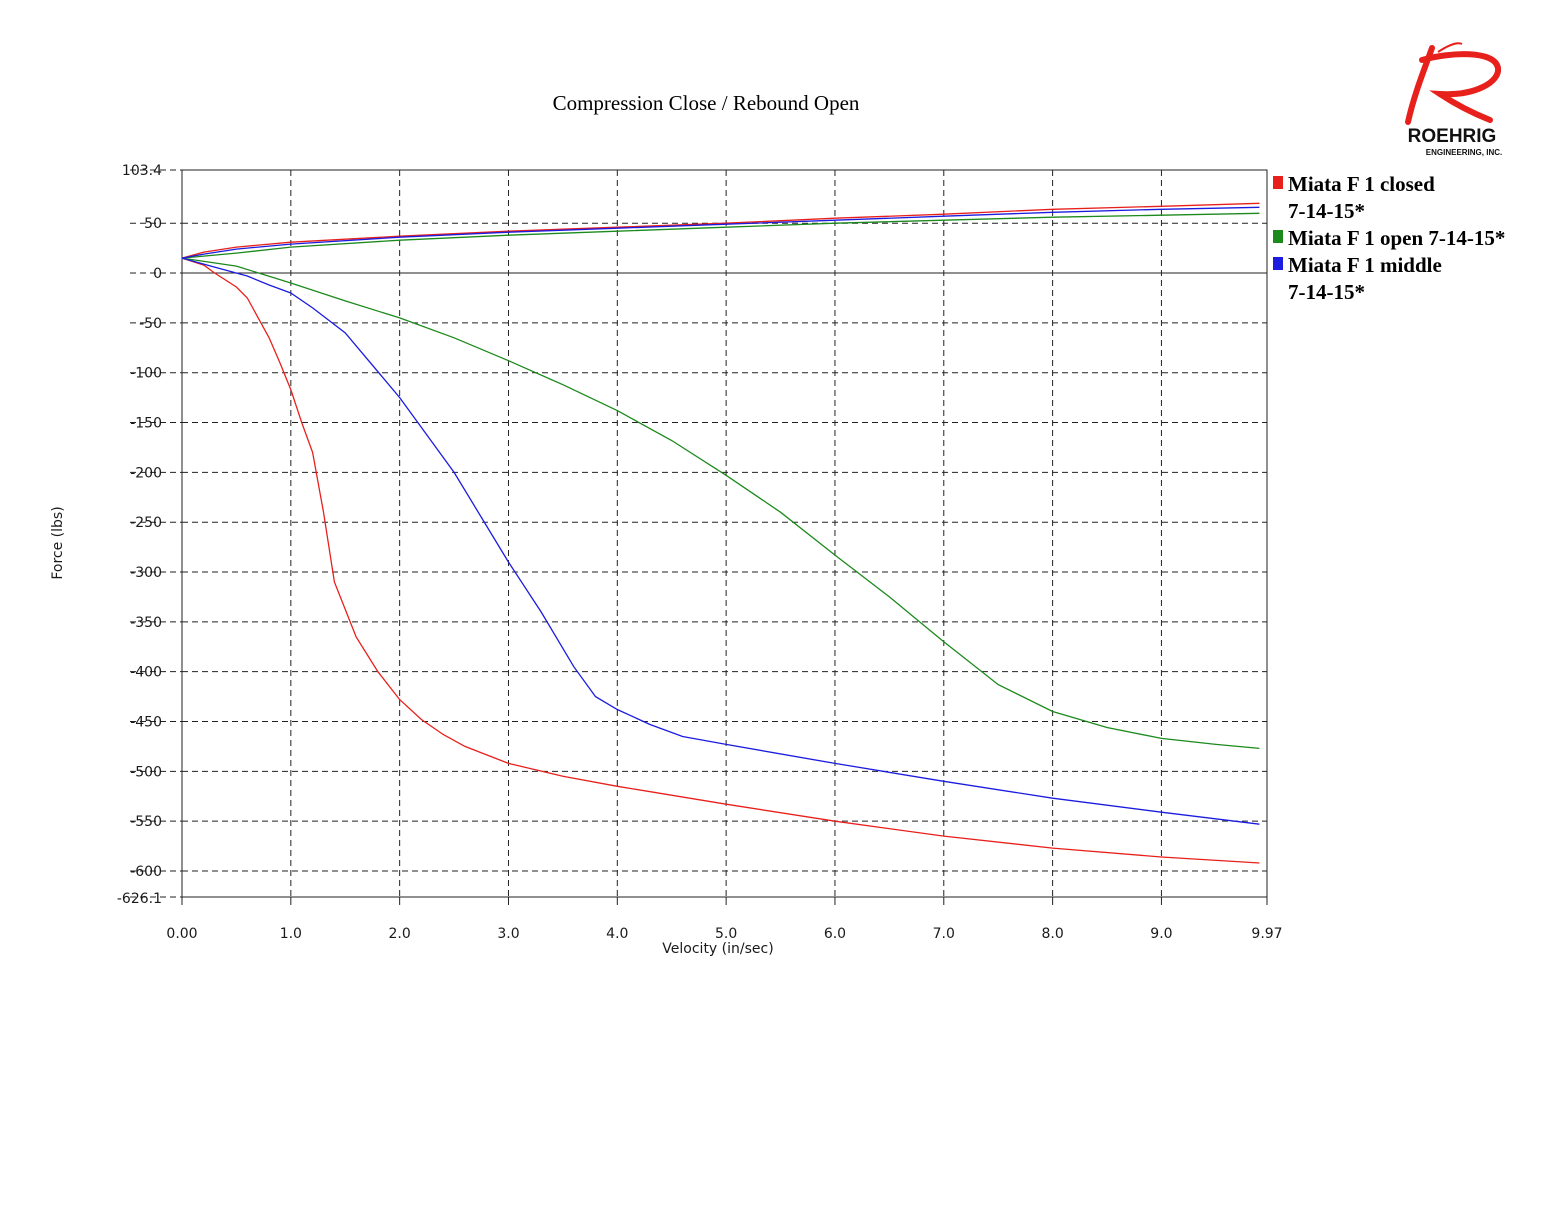  Describe the element at coordinates (1052, 934) in the screenshot. I see `x-tick-label: 8.0` at that location.